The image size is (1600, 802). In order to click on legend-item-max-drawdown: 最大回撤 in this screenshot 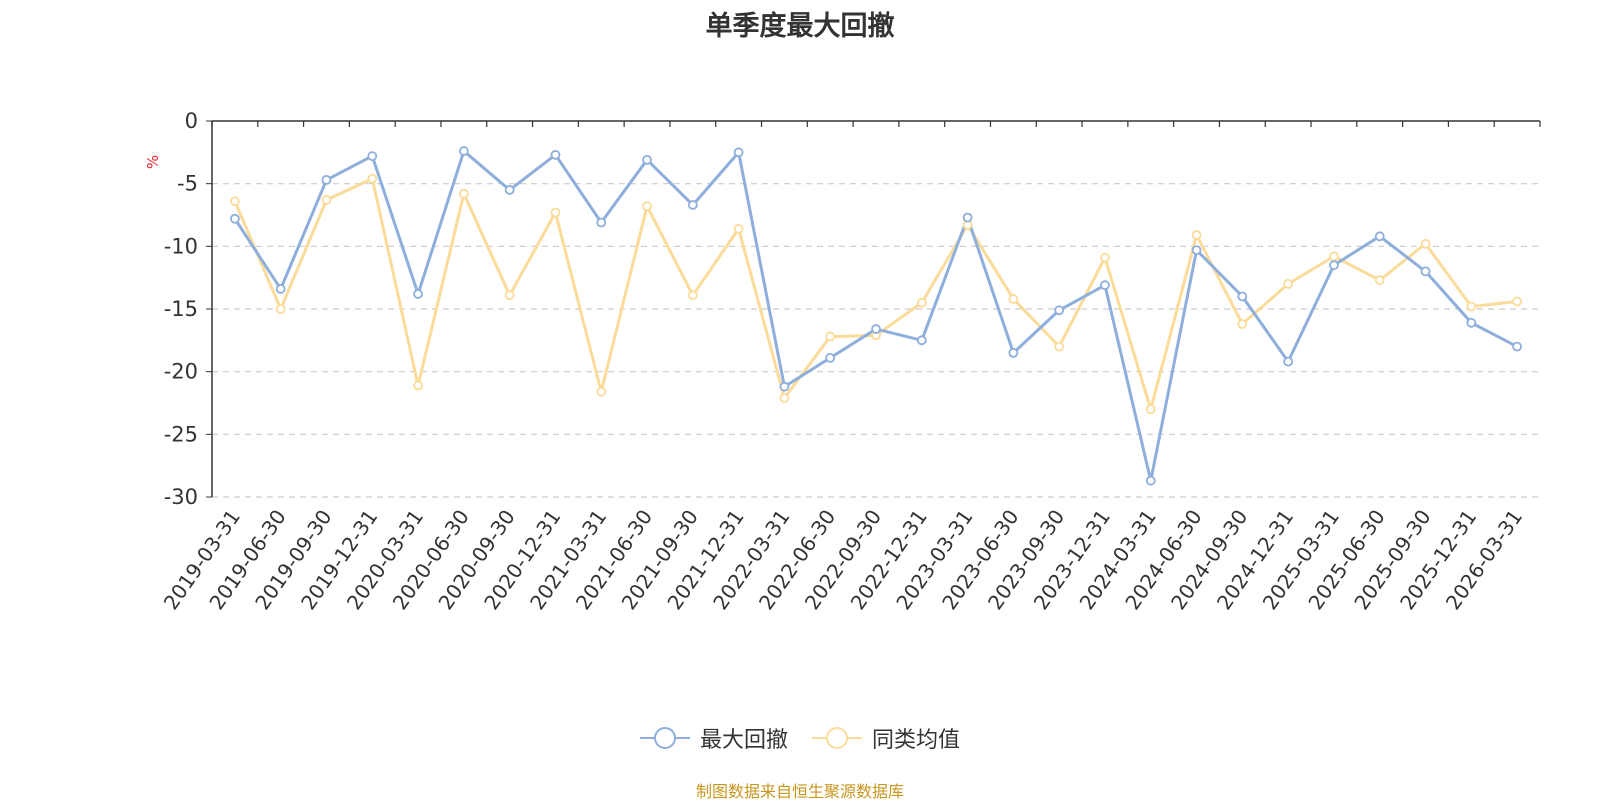, I will do `click(713, 738)`.